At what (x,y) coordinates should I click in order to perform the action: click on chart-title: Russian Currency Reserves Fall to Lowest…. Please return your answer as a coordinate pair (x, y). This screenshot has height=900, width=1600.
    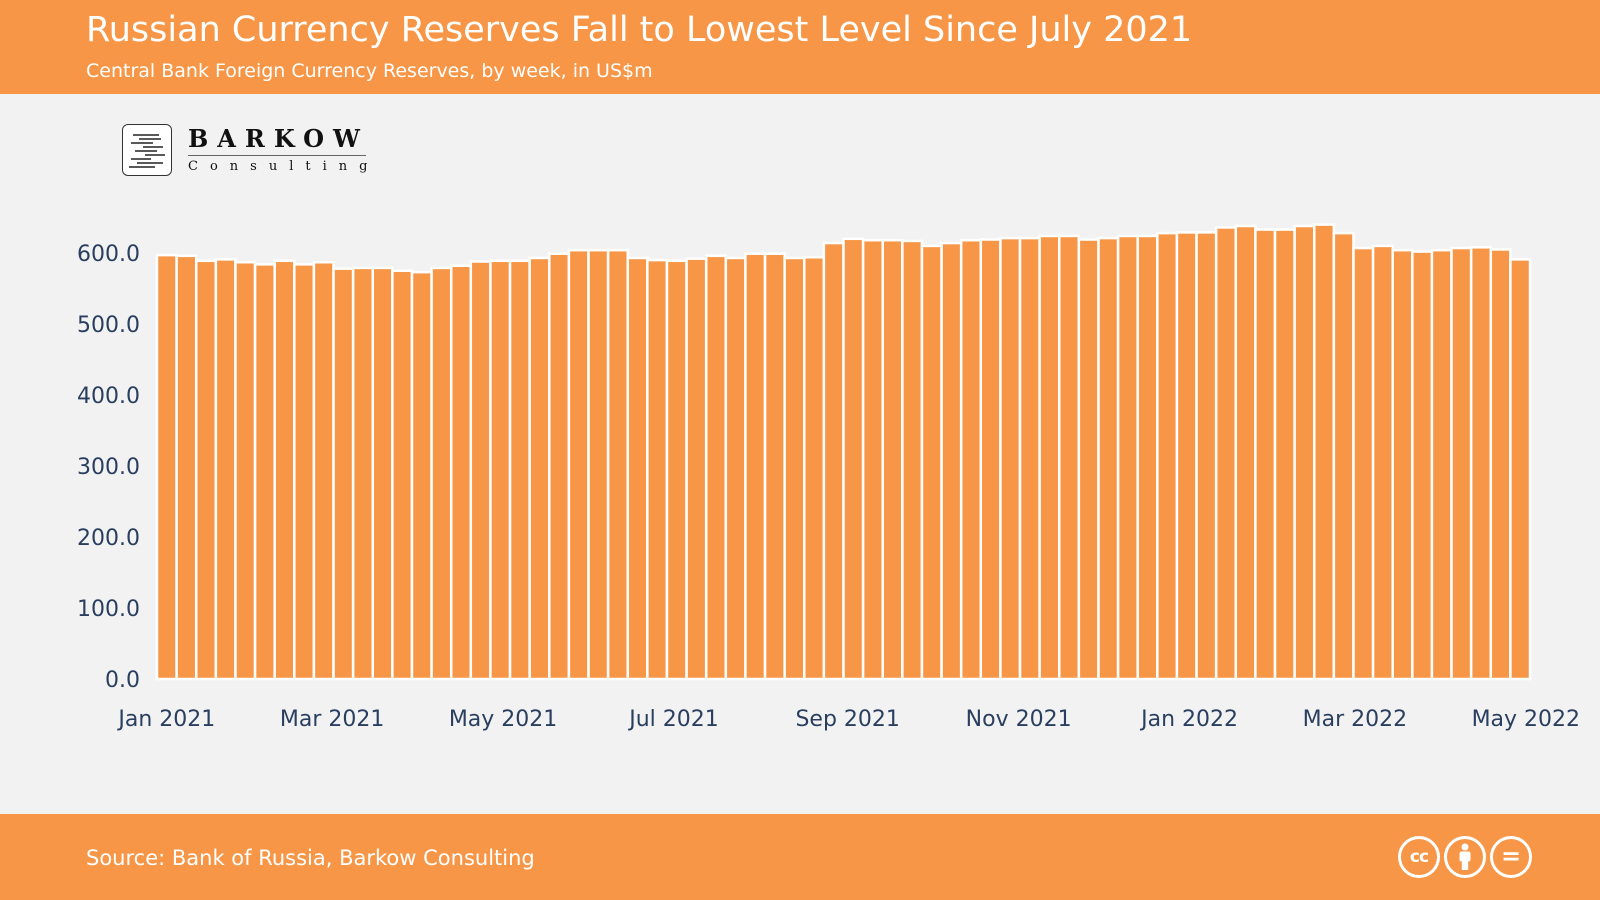
    Looking at the image, I should click on (639, 30).